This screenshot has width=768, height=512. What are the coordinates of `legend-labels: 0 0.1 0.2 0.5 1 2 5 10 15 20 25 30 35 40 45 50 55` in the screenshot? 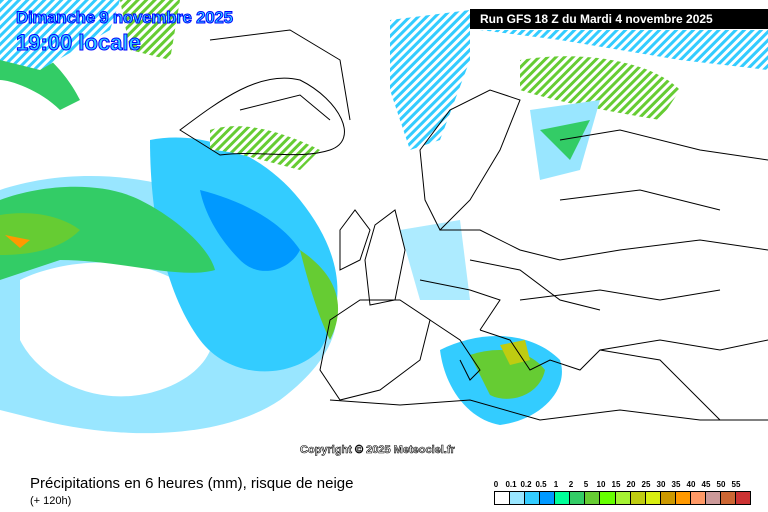 It's located at (629, 485).